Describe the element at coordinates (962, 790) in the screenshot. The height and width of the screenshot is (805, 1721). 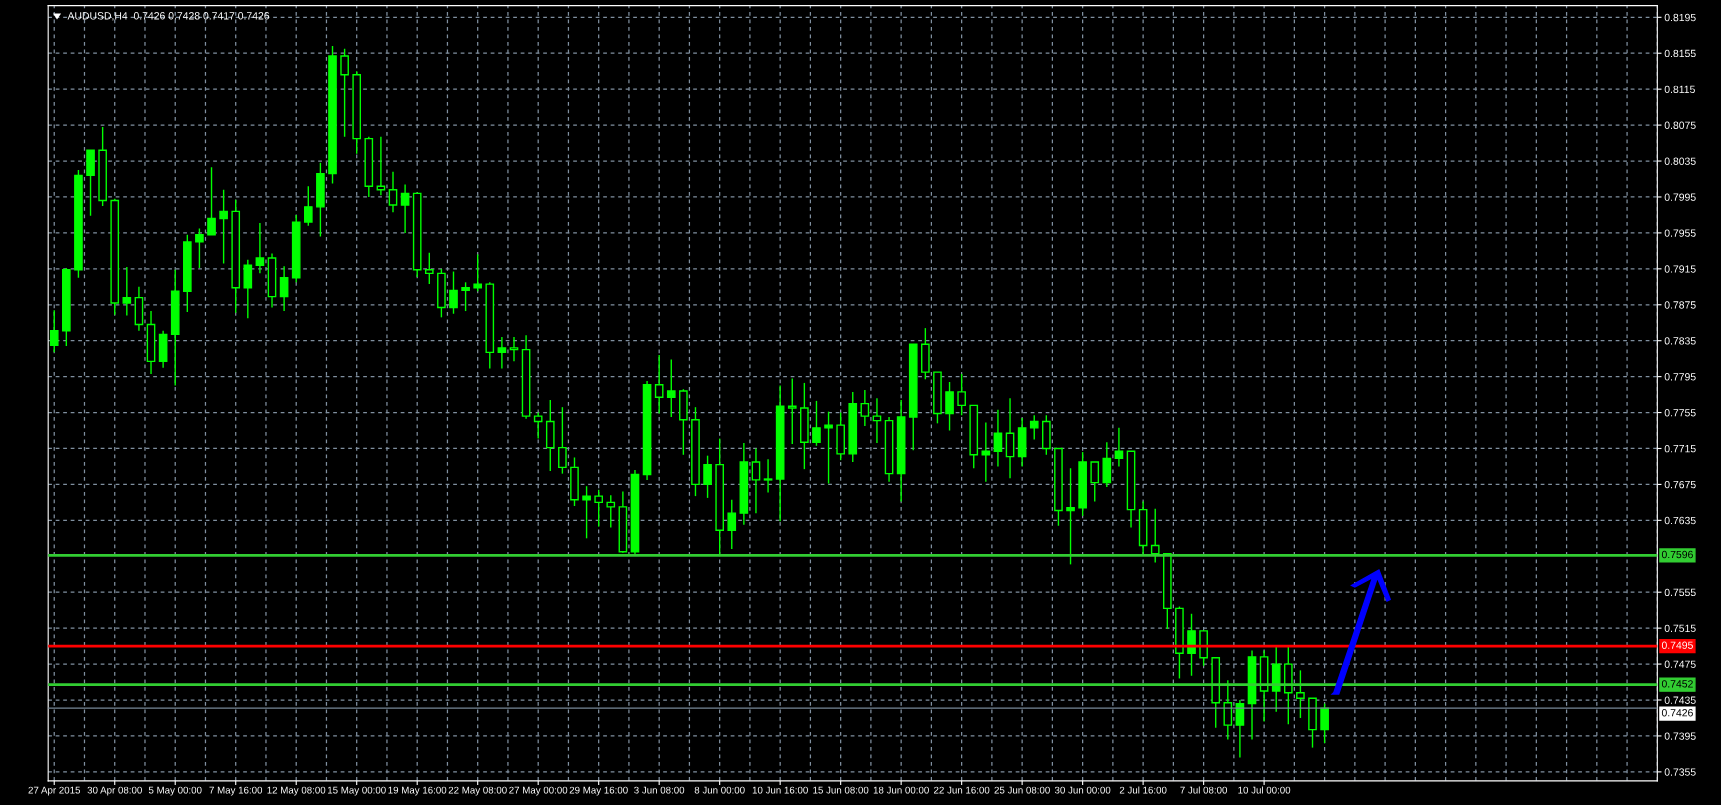
I see `x-tick-label: 22 Jun 16:00` at that location.